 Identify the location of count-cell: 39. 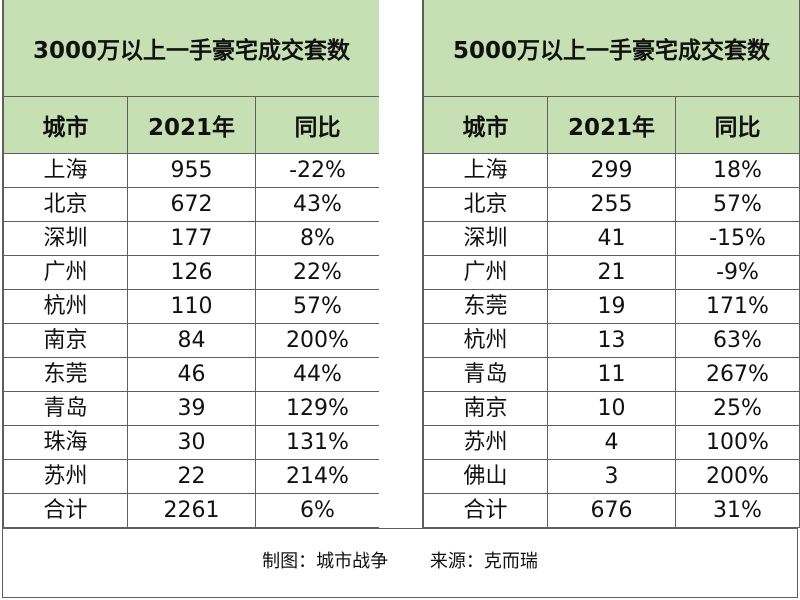
(191, 408).